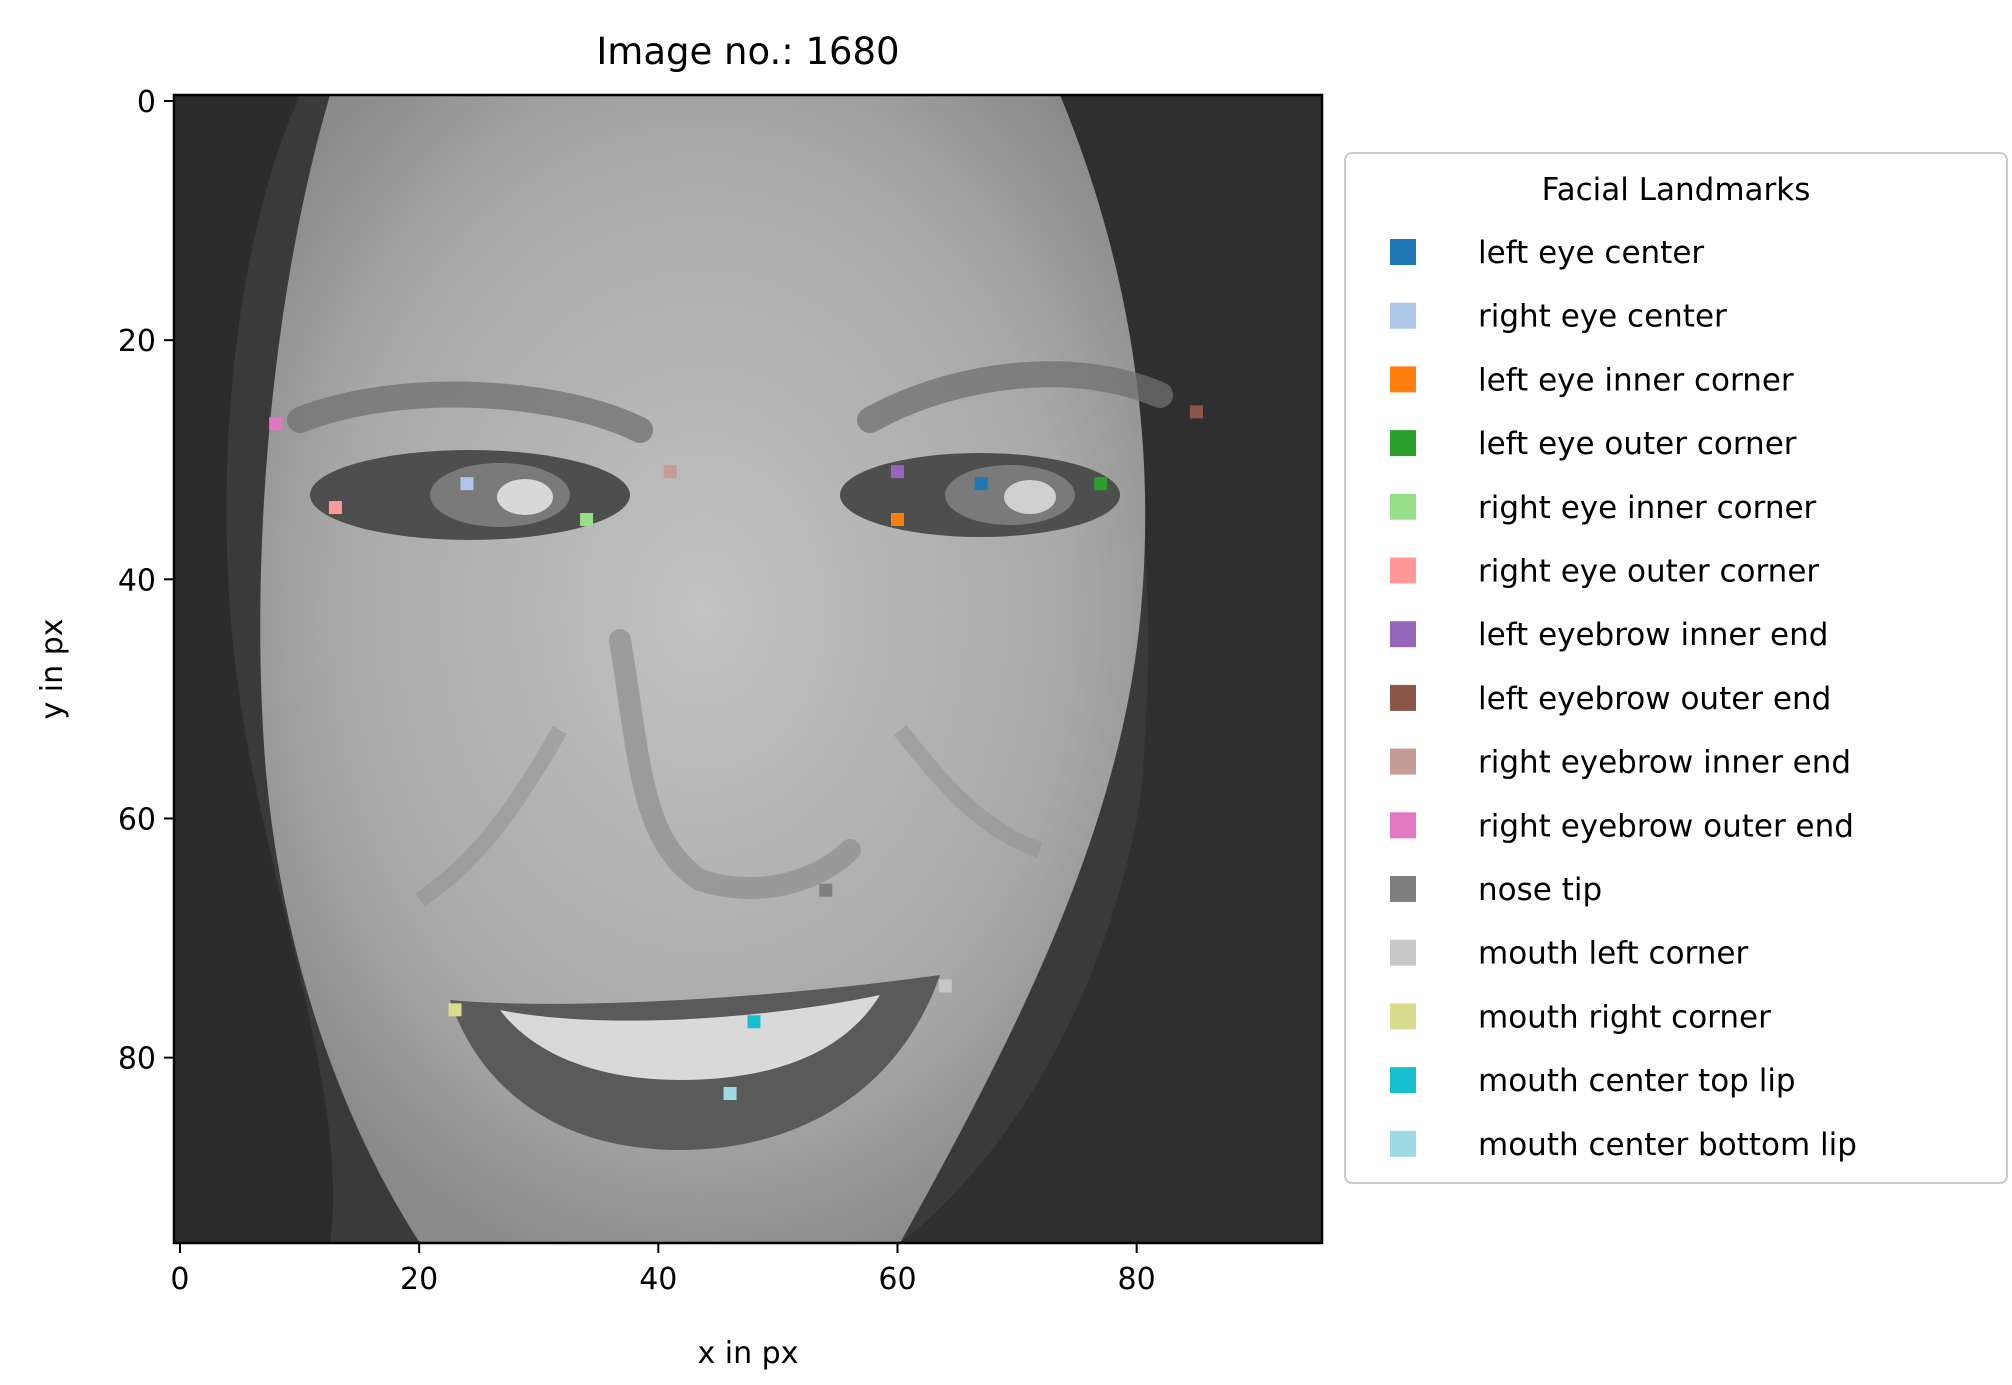 The height and width of the screenshot is (1385, 2012). I want to click on legend-item: right eye center, so click(1558, 317).